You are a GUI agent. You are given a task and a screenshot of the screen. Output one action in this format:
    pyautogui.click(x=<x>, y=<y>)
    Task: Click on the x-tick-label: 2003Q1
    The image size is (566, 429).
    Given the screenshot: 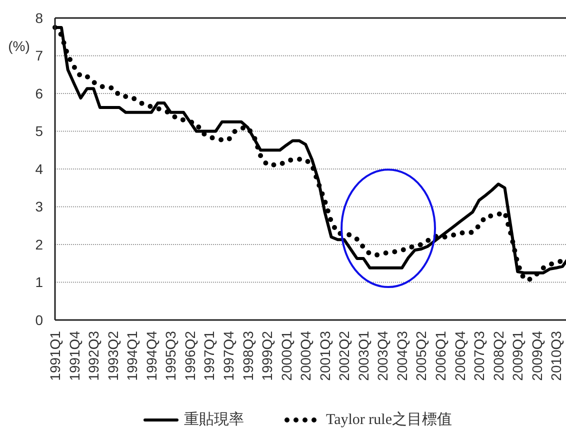 What is the action you would take?
    pyautogui.click(x=363, y=355)
    